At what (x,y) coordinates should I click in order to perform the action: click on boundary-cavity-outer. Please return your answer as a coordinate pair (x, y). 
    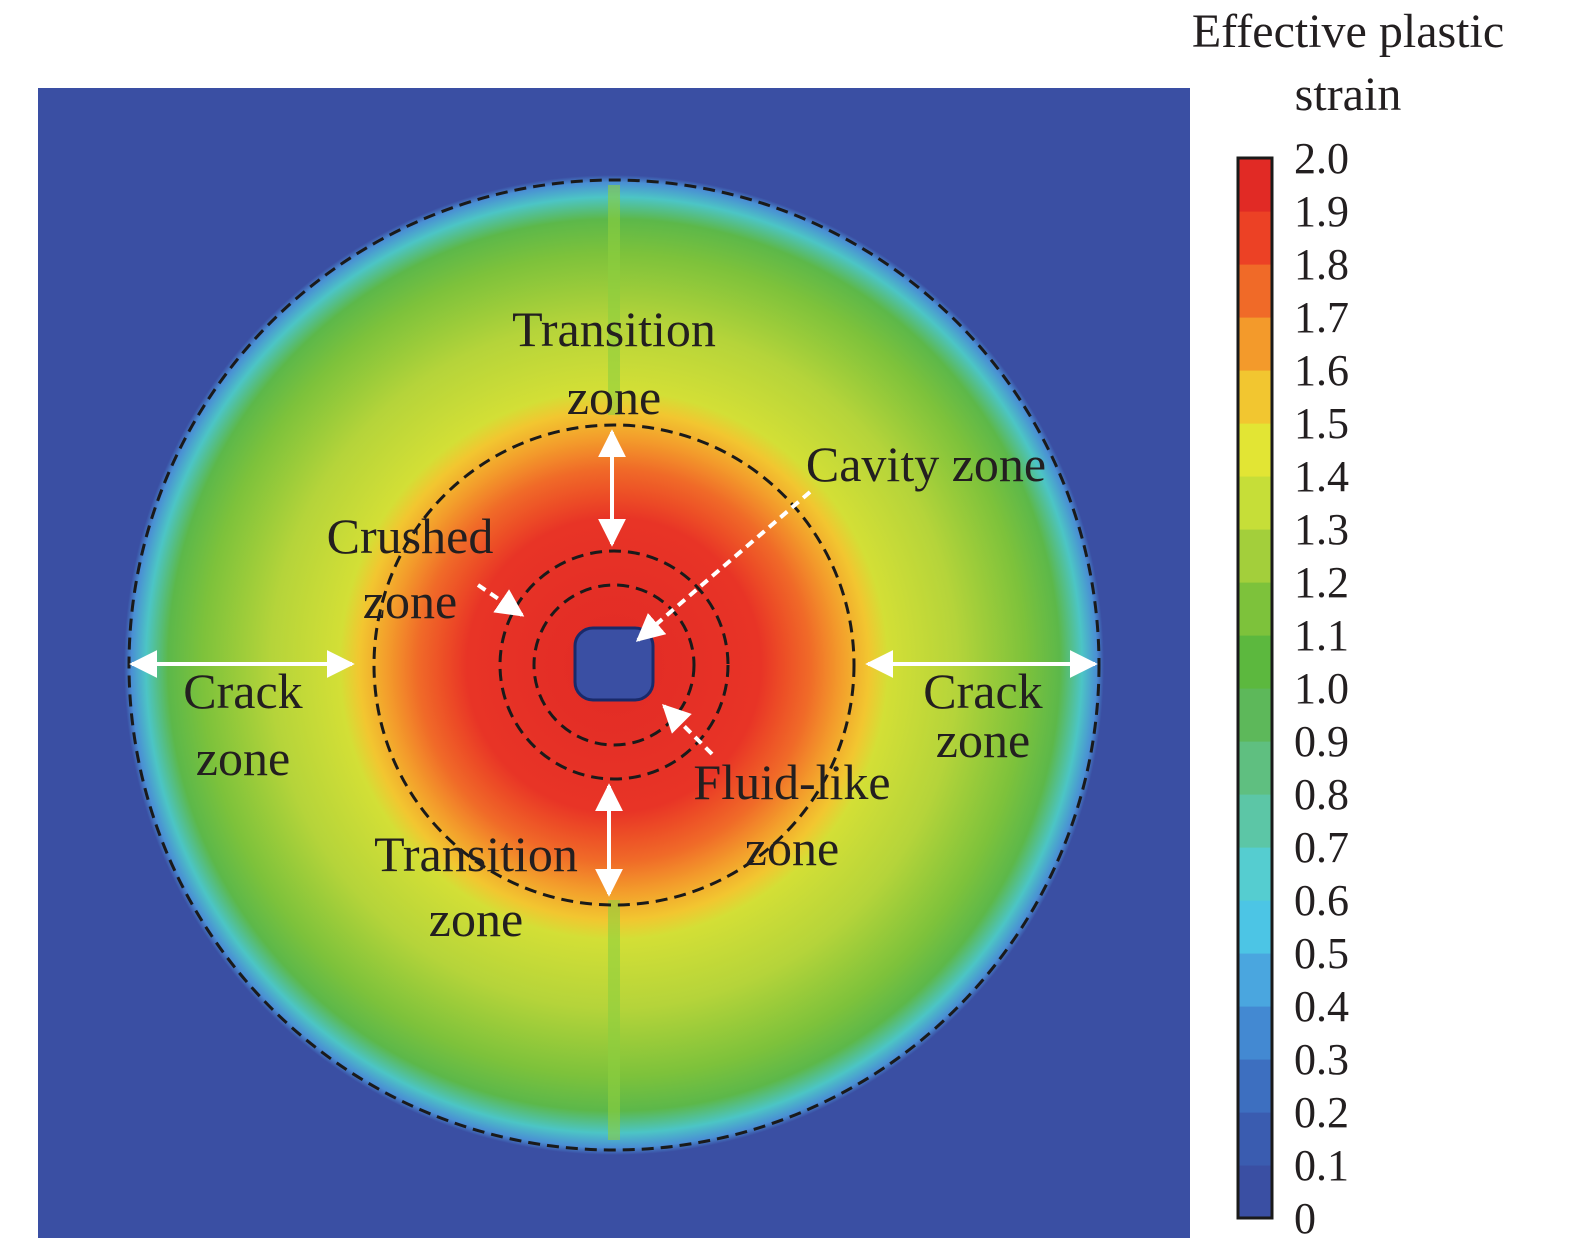
    Looking at the image, I should click on (614, 665).